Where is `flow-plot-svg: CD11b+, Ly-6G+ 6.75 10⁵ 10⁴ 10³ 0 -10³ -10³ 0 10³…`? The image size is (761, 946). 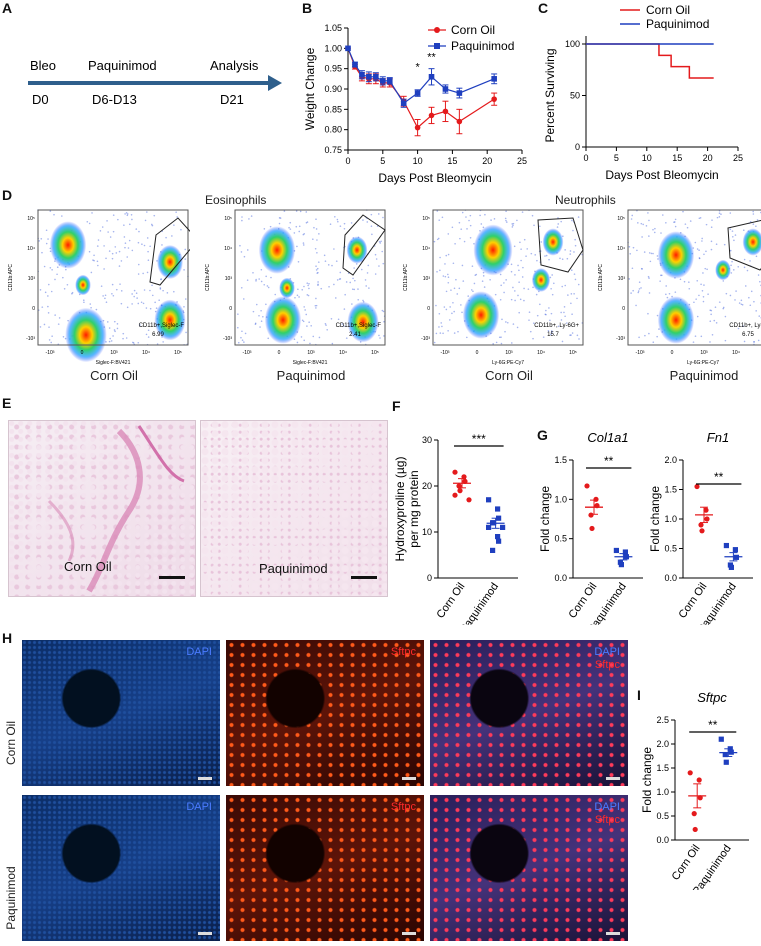 flow-plot-svg: CD11b+, Ly-6G+ 6.75 10⁵ 10⁴ 10³ 0 -10³ -10³ 0 10³… is located at coordinates (679, 287).